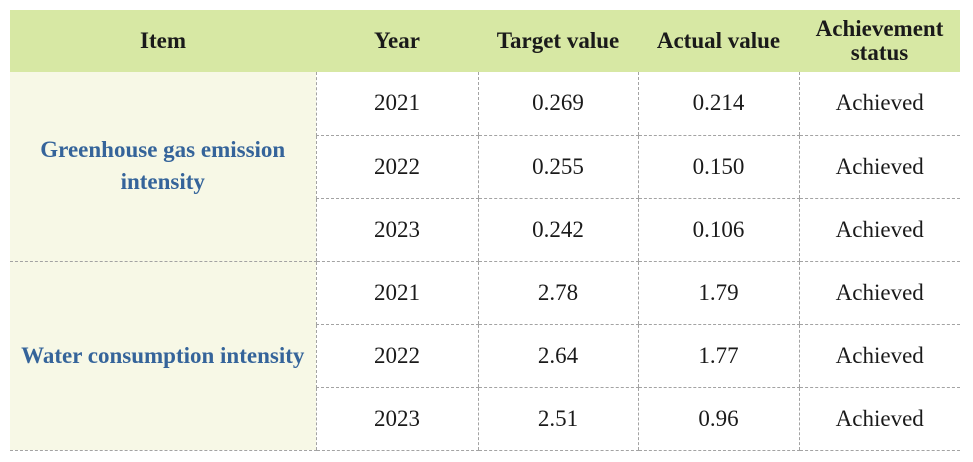  What do you see at coordinates (718, 356) in the screenshot?
I see `actual-cell: 1.77` at bounding box center [718, 356].